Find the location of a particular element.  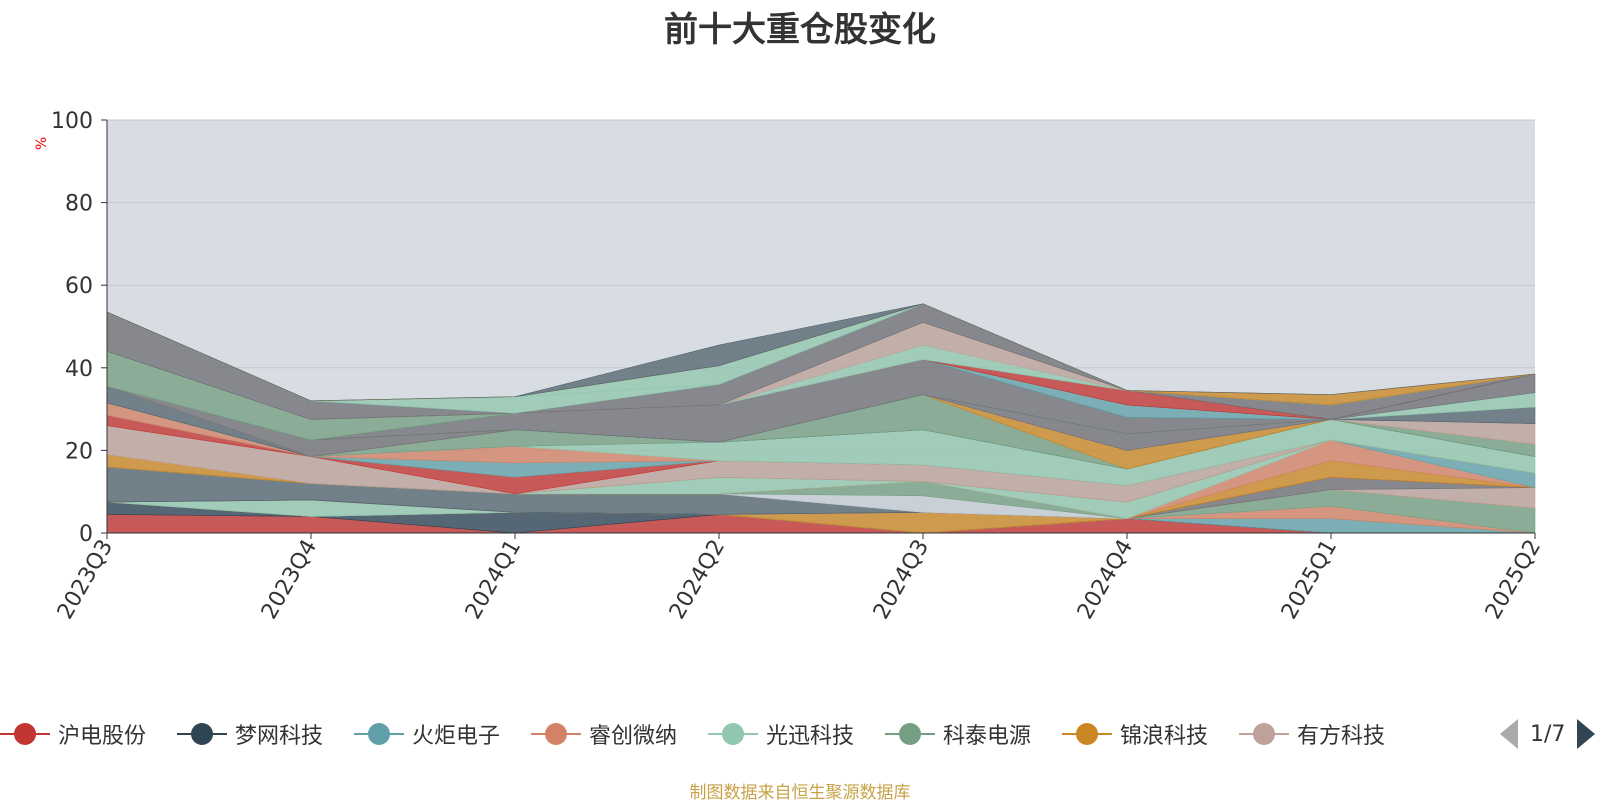

y-tick-label: 80 is located at coordinates (79, 204).